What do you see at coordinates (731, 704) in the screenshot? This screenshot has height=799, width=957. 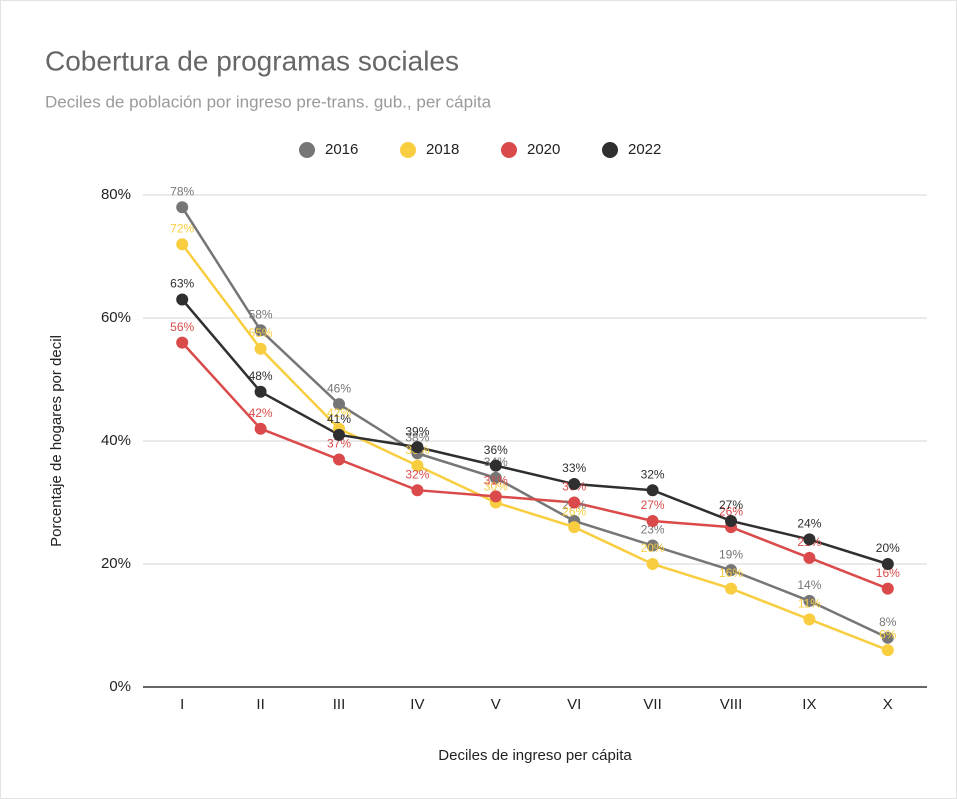 I see `x-tick-label: VIII` at bounding box center [731, 704].